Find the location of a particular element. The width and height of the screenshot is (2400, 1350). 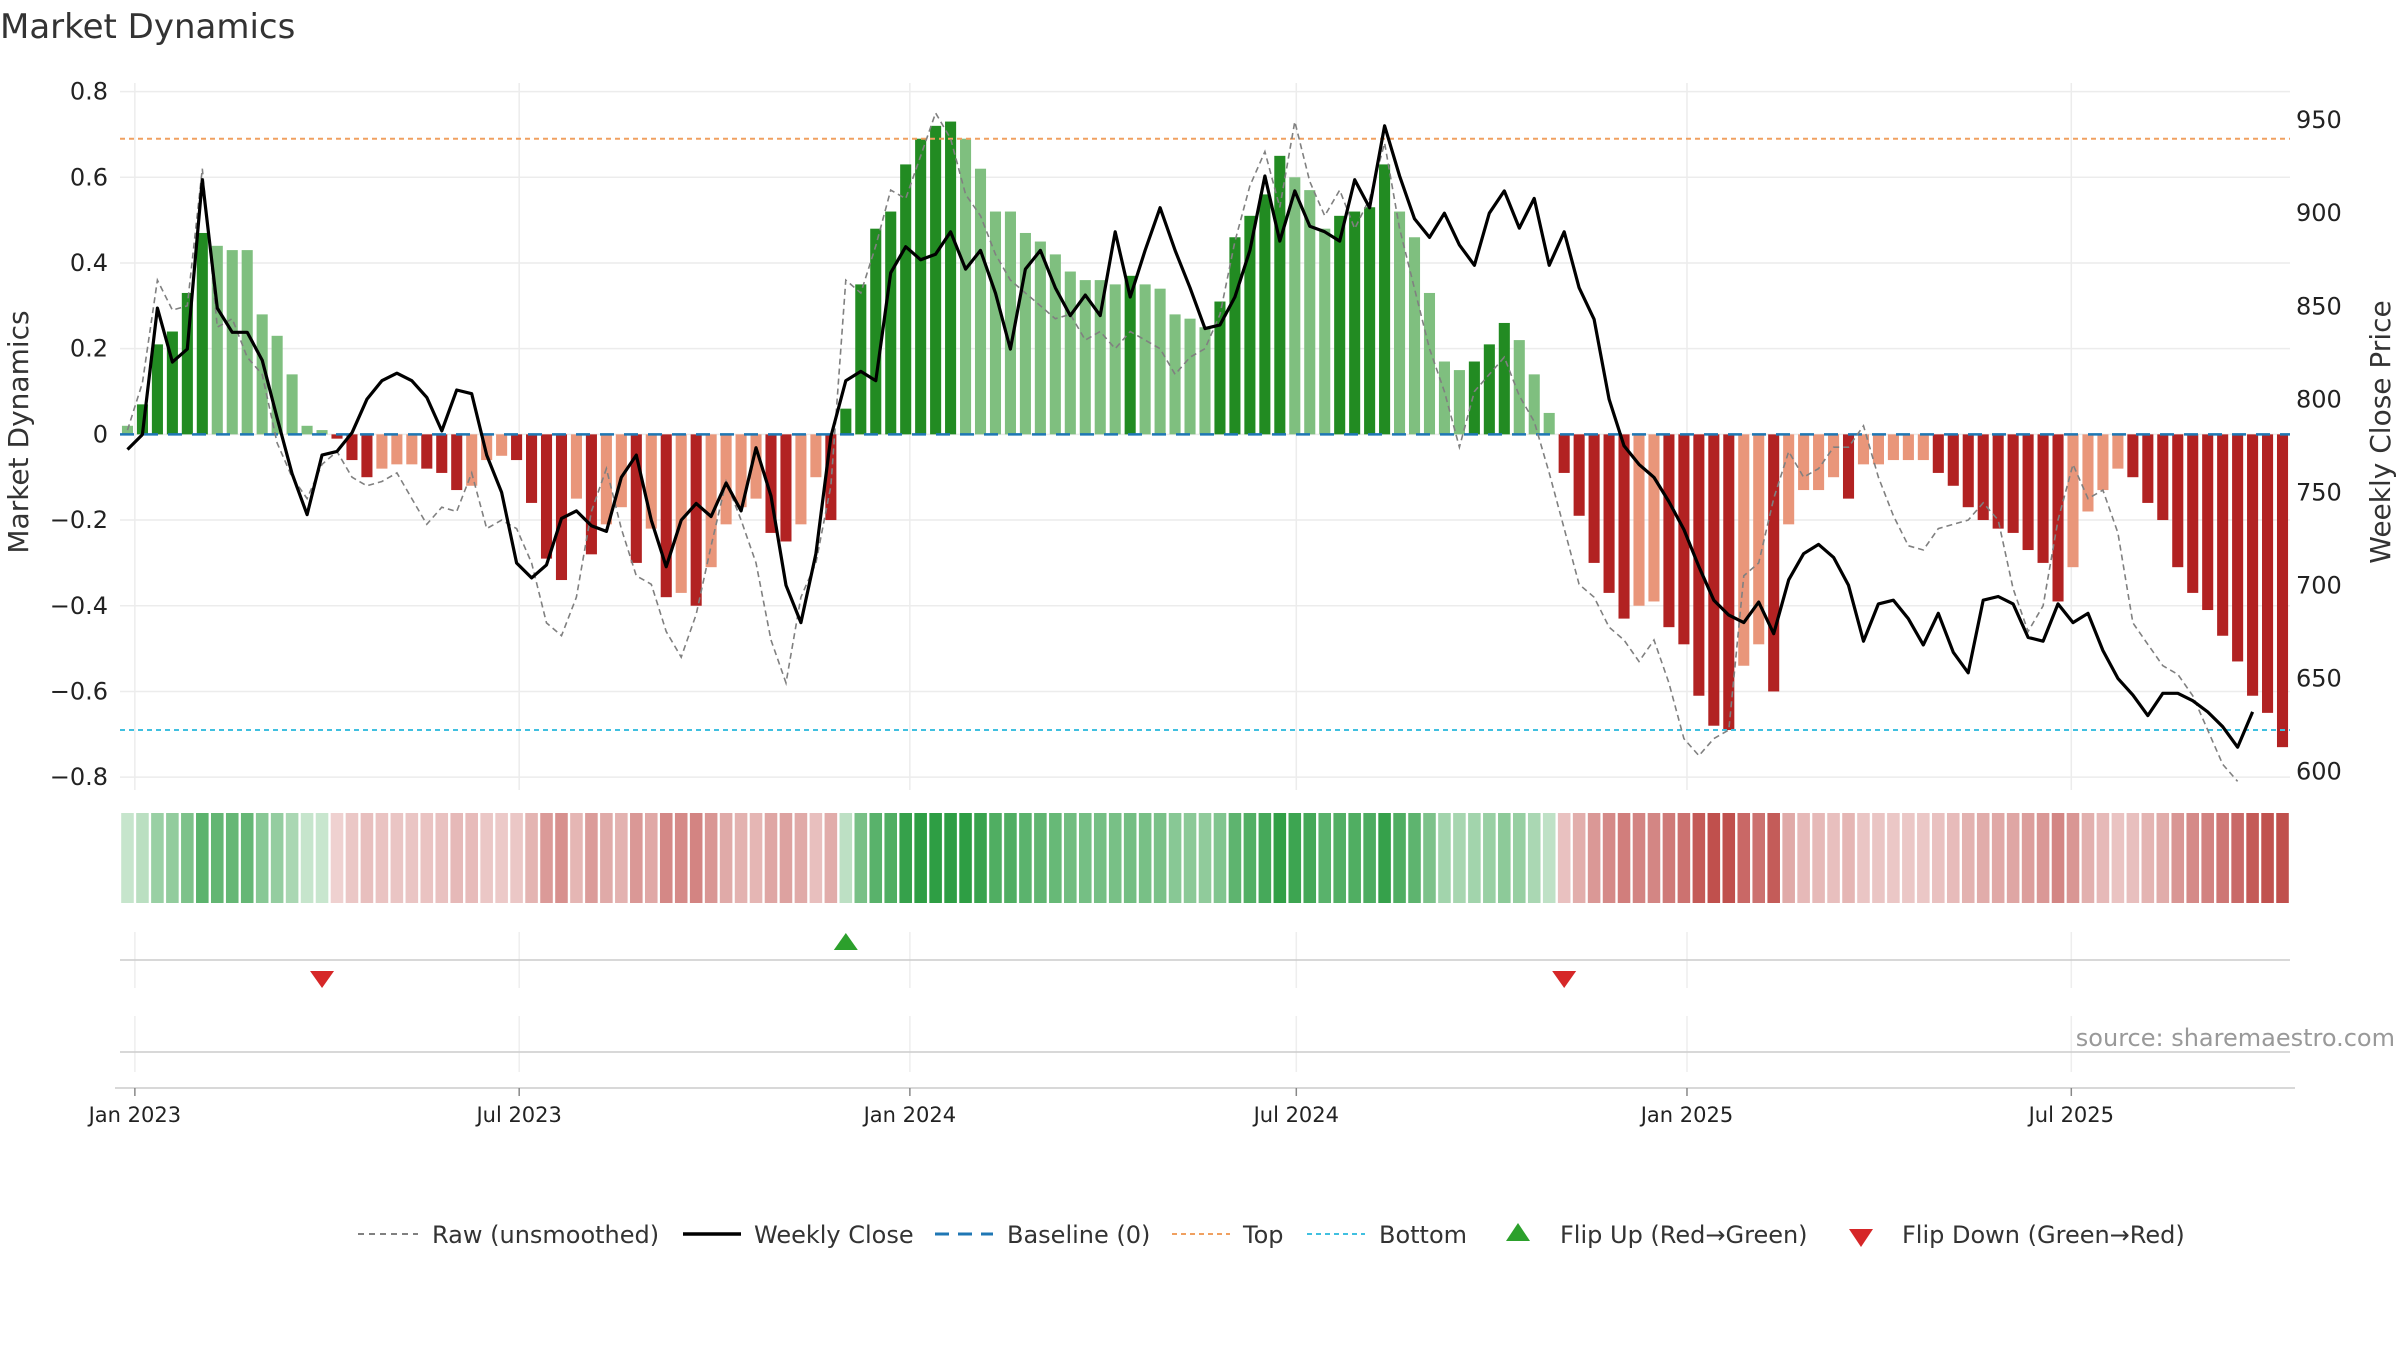

regime-strip is located at coordinates (1205, 858).